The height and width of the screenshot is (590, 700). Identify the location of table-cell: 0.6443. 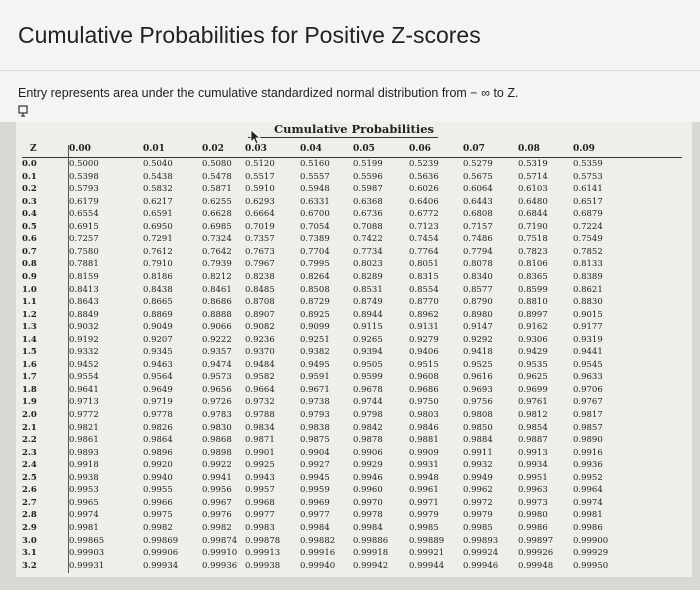
(478, 201).